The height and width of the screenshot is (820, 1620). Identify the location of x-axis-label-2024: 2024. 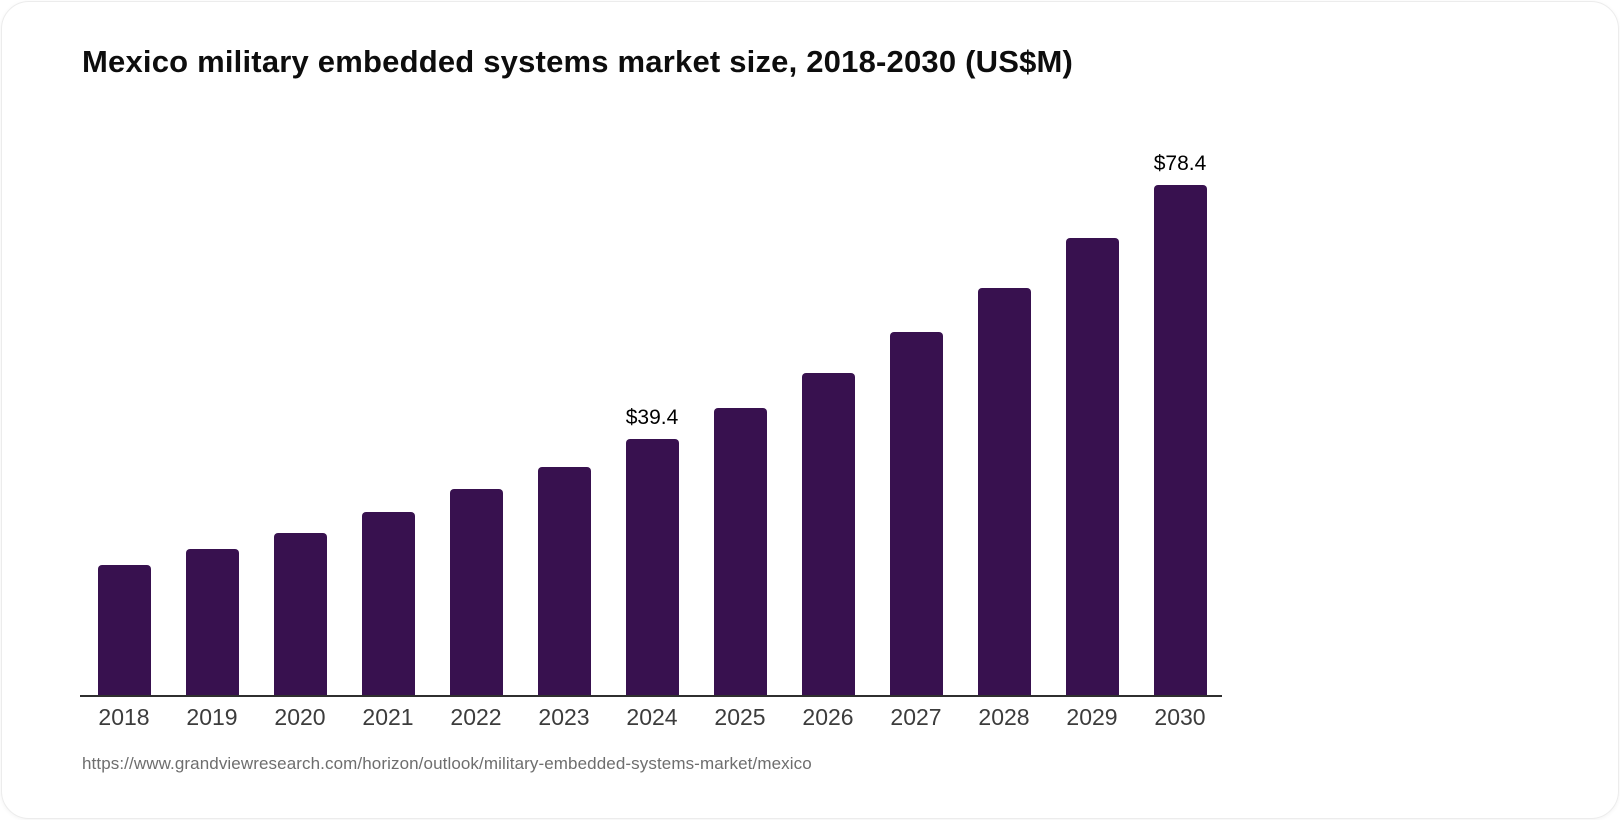
(652, 717).